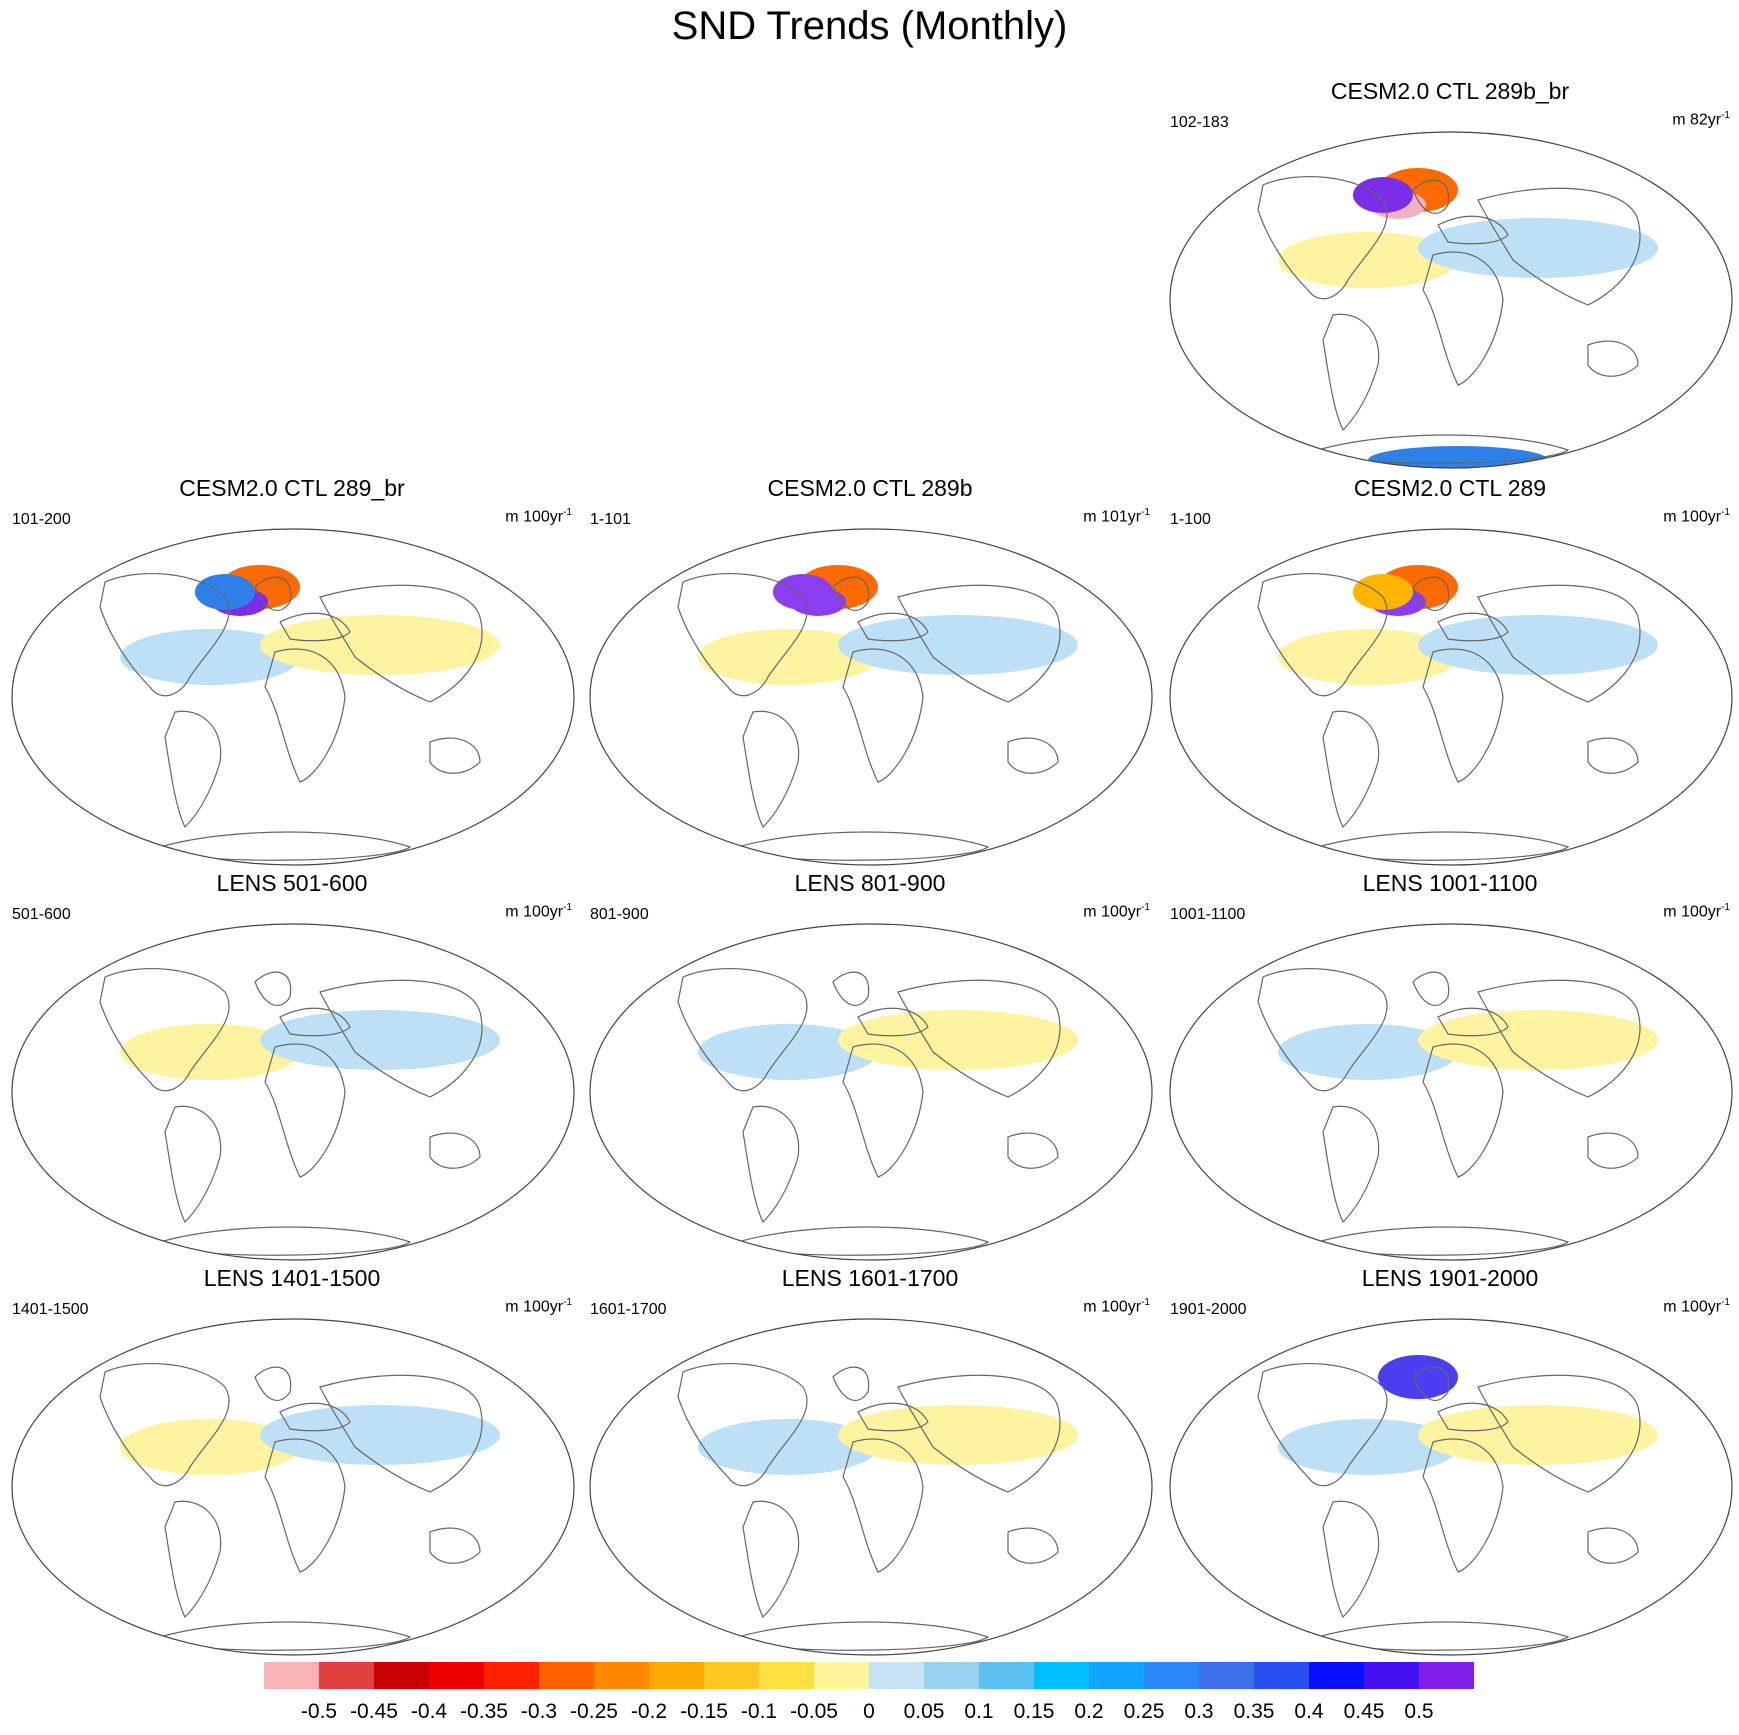 Image resolution: width=1739 pixels, height=1735 pixels. I want to click on panel-unit: m 82yr-1, so click(1701, 119).